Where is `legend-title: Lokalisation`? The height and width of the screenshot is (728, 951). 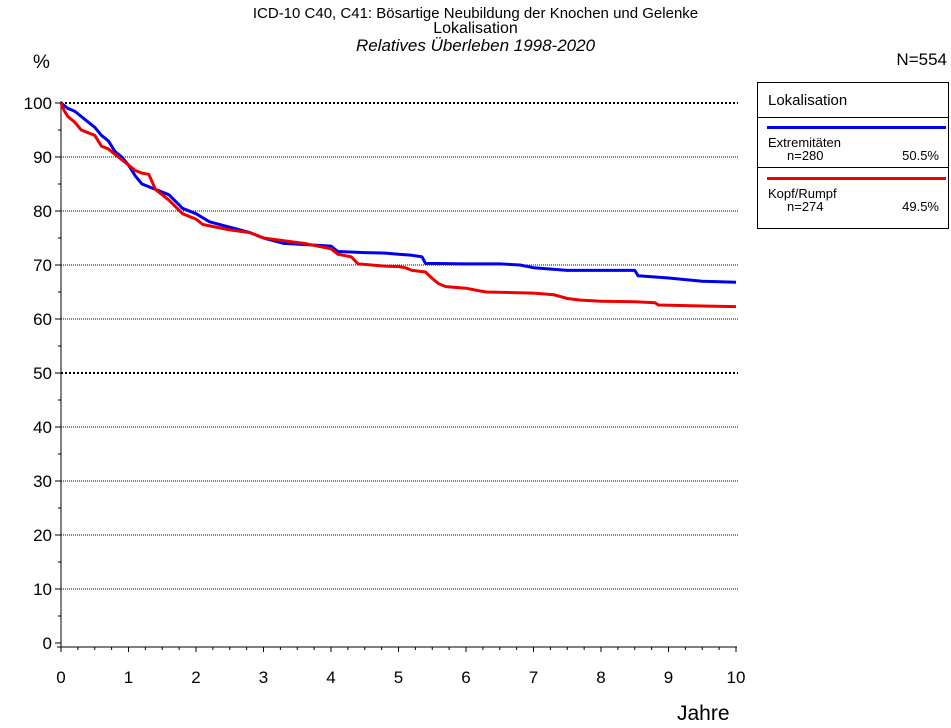 legend-title: Lokalisation is located at coordinates (808, 100).